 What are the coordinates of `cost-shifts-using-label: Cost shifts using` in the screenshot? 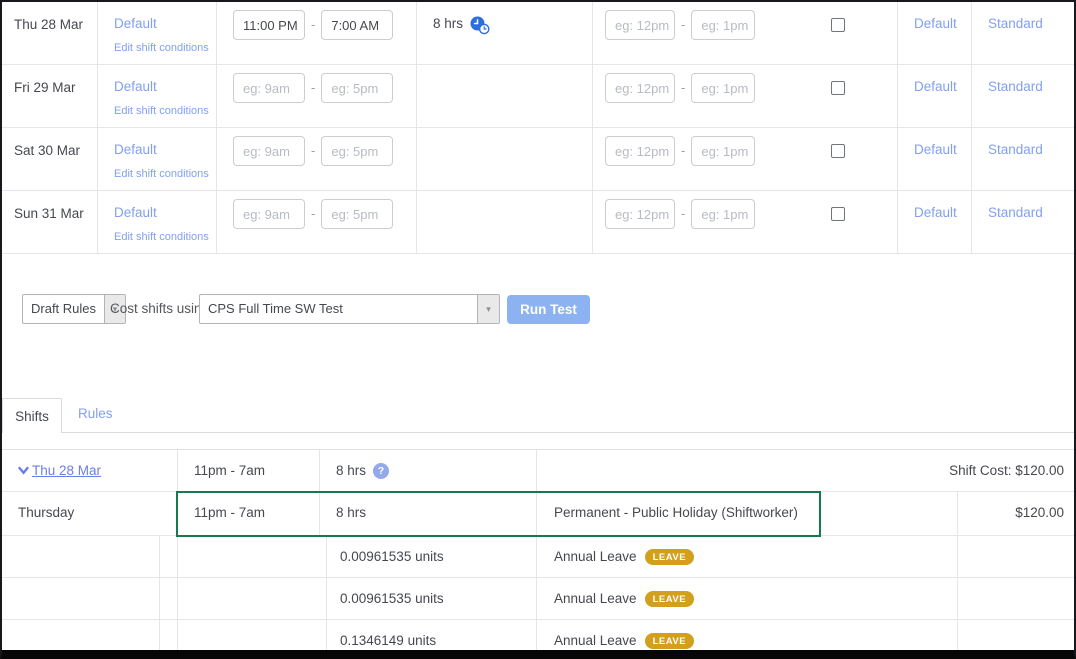 It's located at (160, 308).